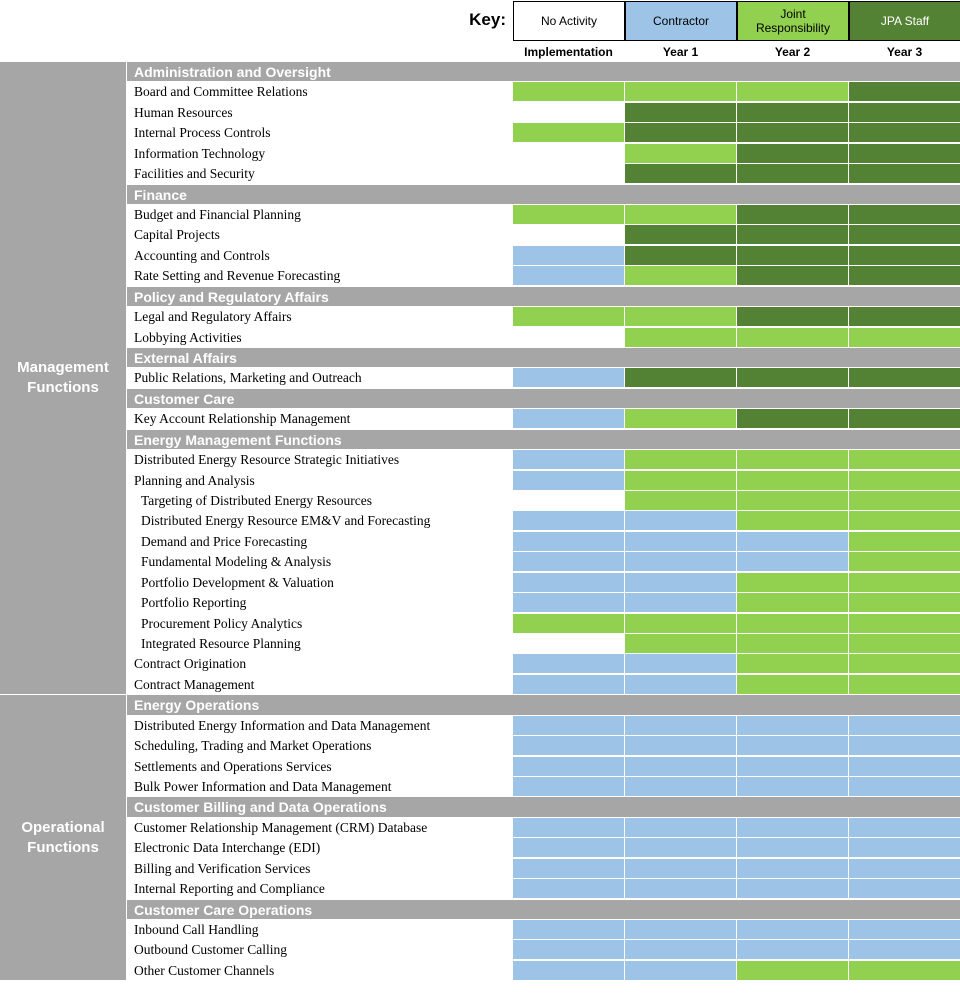 The image size is (960, 1002). What do you see at coordinates (680, 52) in the screenshot?
I see `column-header: Year 1` at bounding box center [680, 52].